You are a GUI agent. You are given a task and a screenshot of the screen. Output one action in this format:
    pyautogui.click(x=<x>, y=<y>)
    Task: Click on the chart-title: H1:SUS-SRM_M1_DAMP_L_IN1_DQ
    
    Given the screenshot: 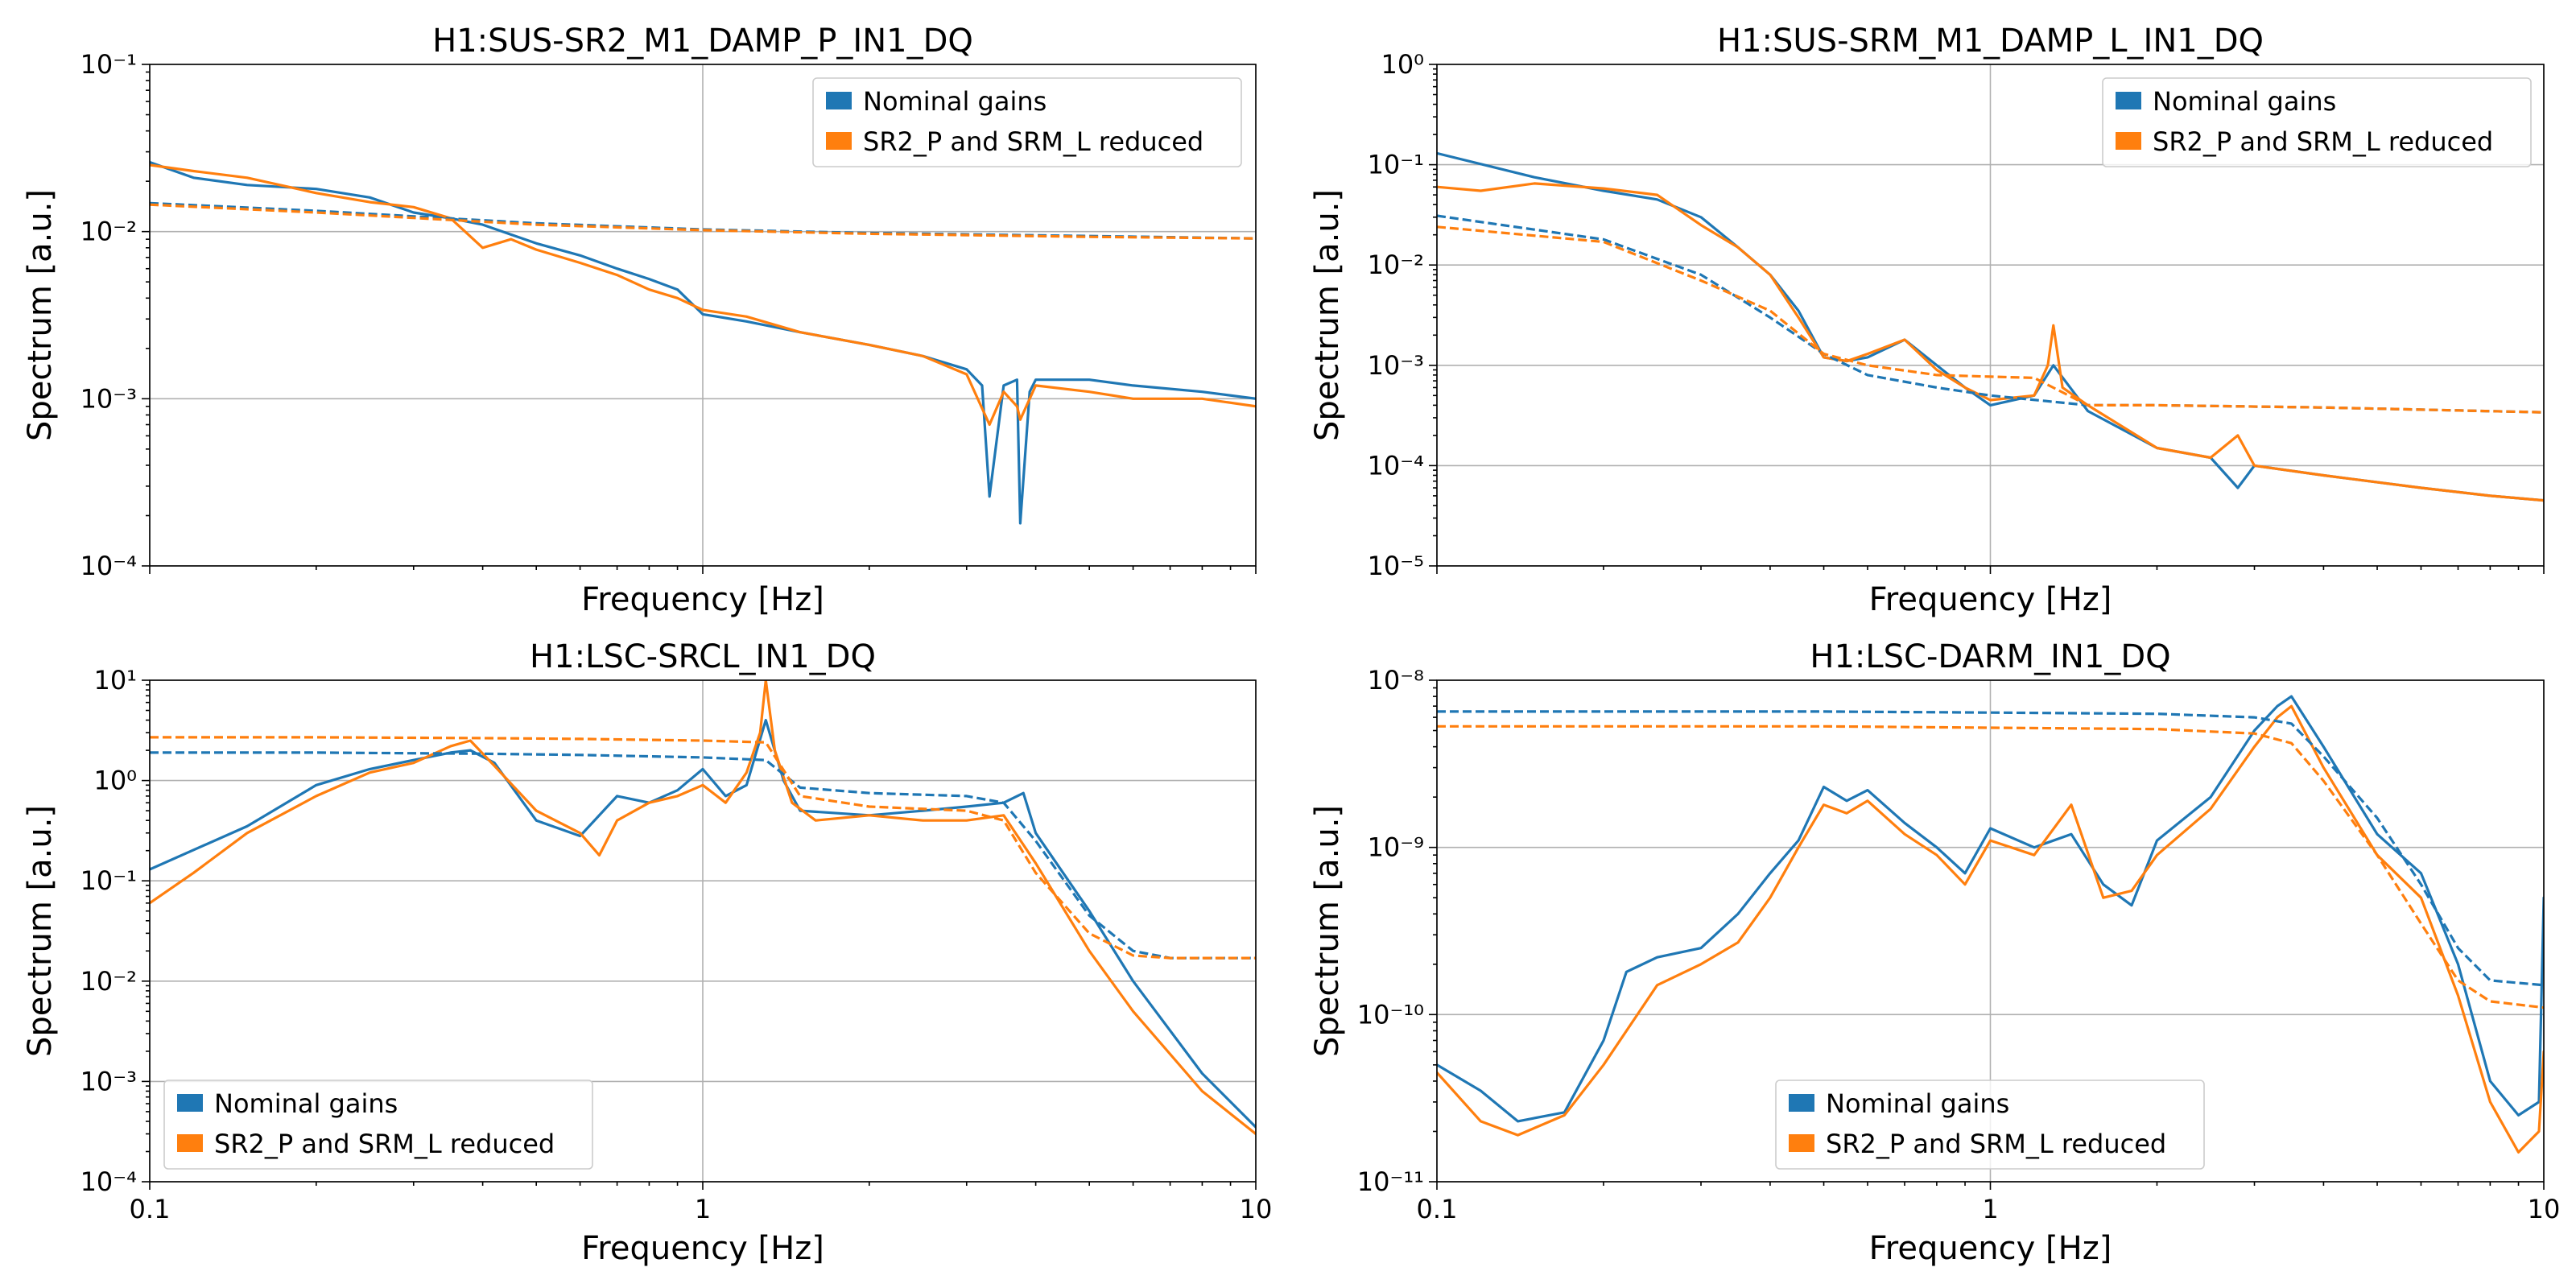 What is the action you would take?
    pyautogui.click(x=1990, y=41)
    